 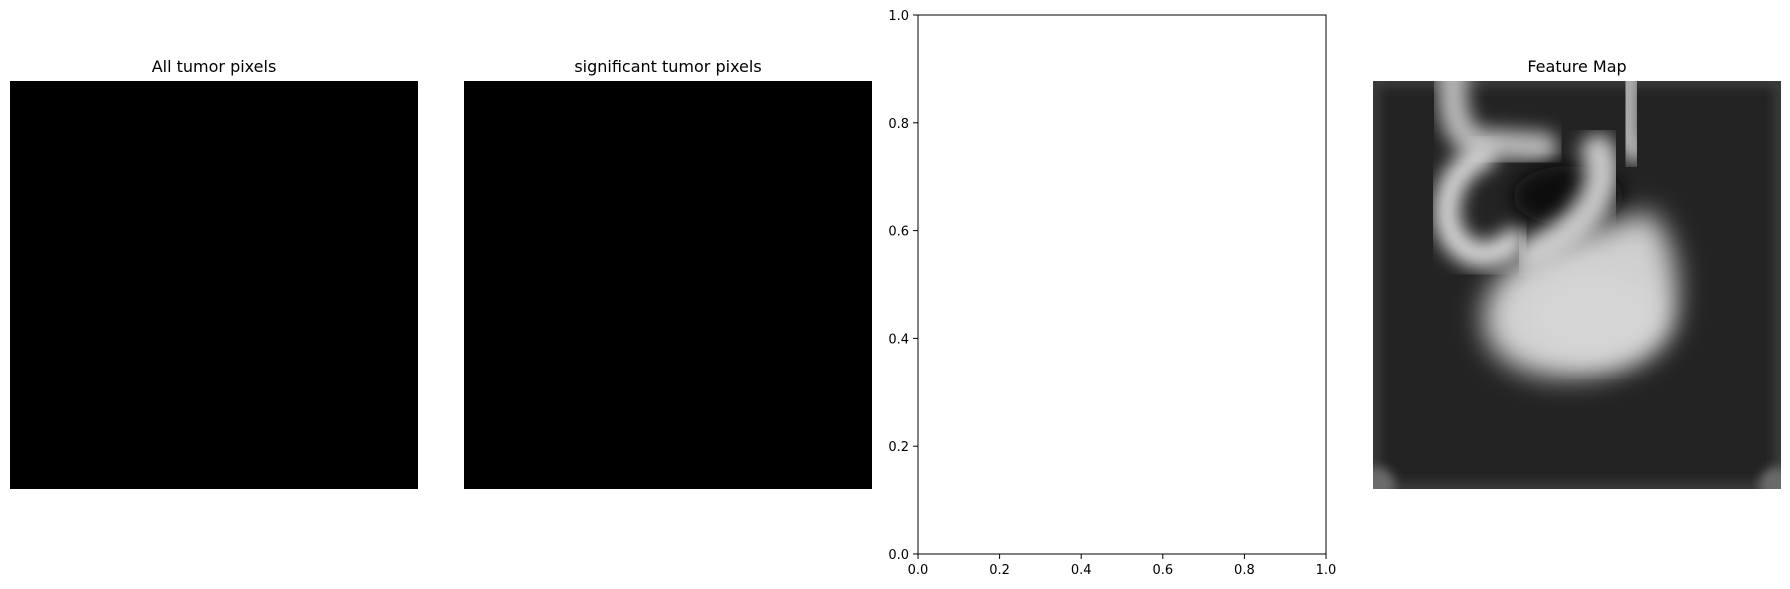 What do you see at coordinates (668, 66) in the screenshot?
I see `panel-title-significant-tumor-pixels: significant tumor pixels` at bounding box center [668, 66].